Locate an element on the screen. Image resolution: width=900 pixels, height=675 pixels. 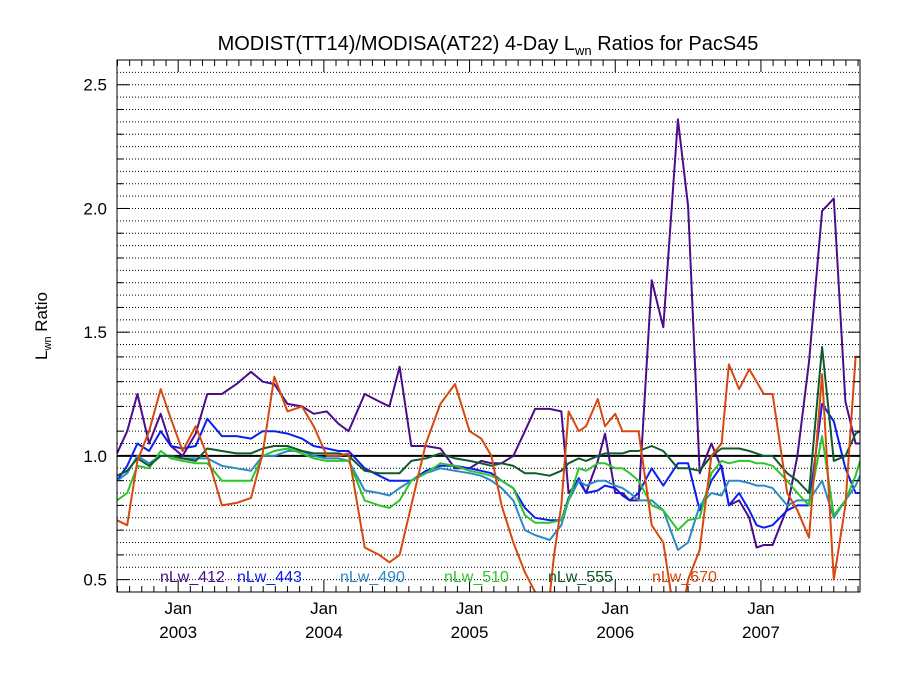
y-axis-label-subscript: wn is located at coordinates (48, 343).